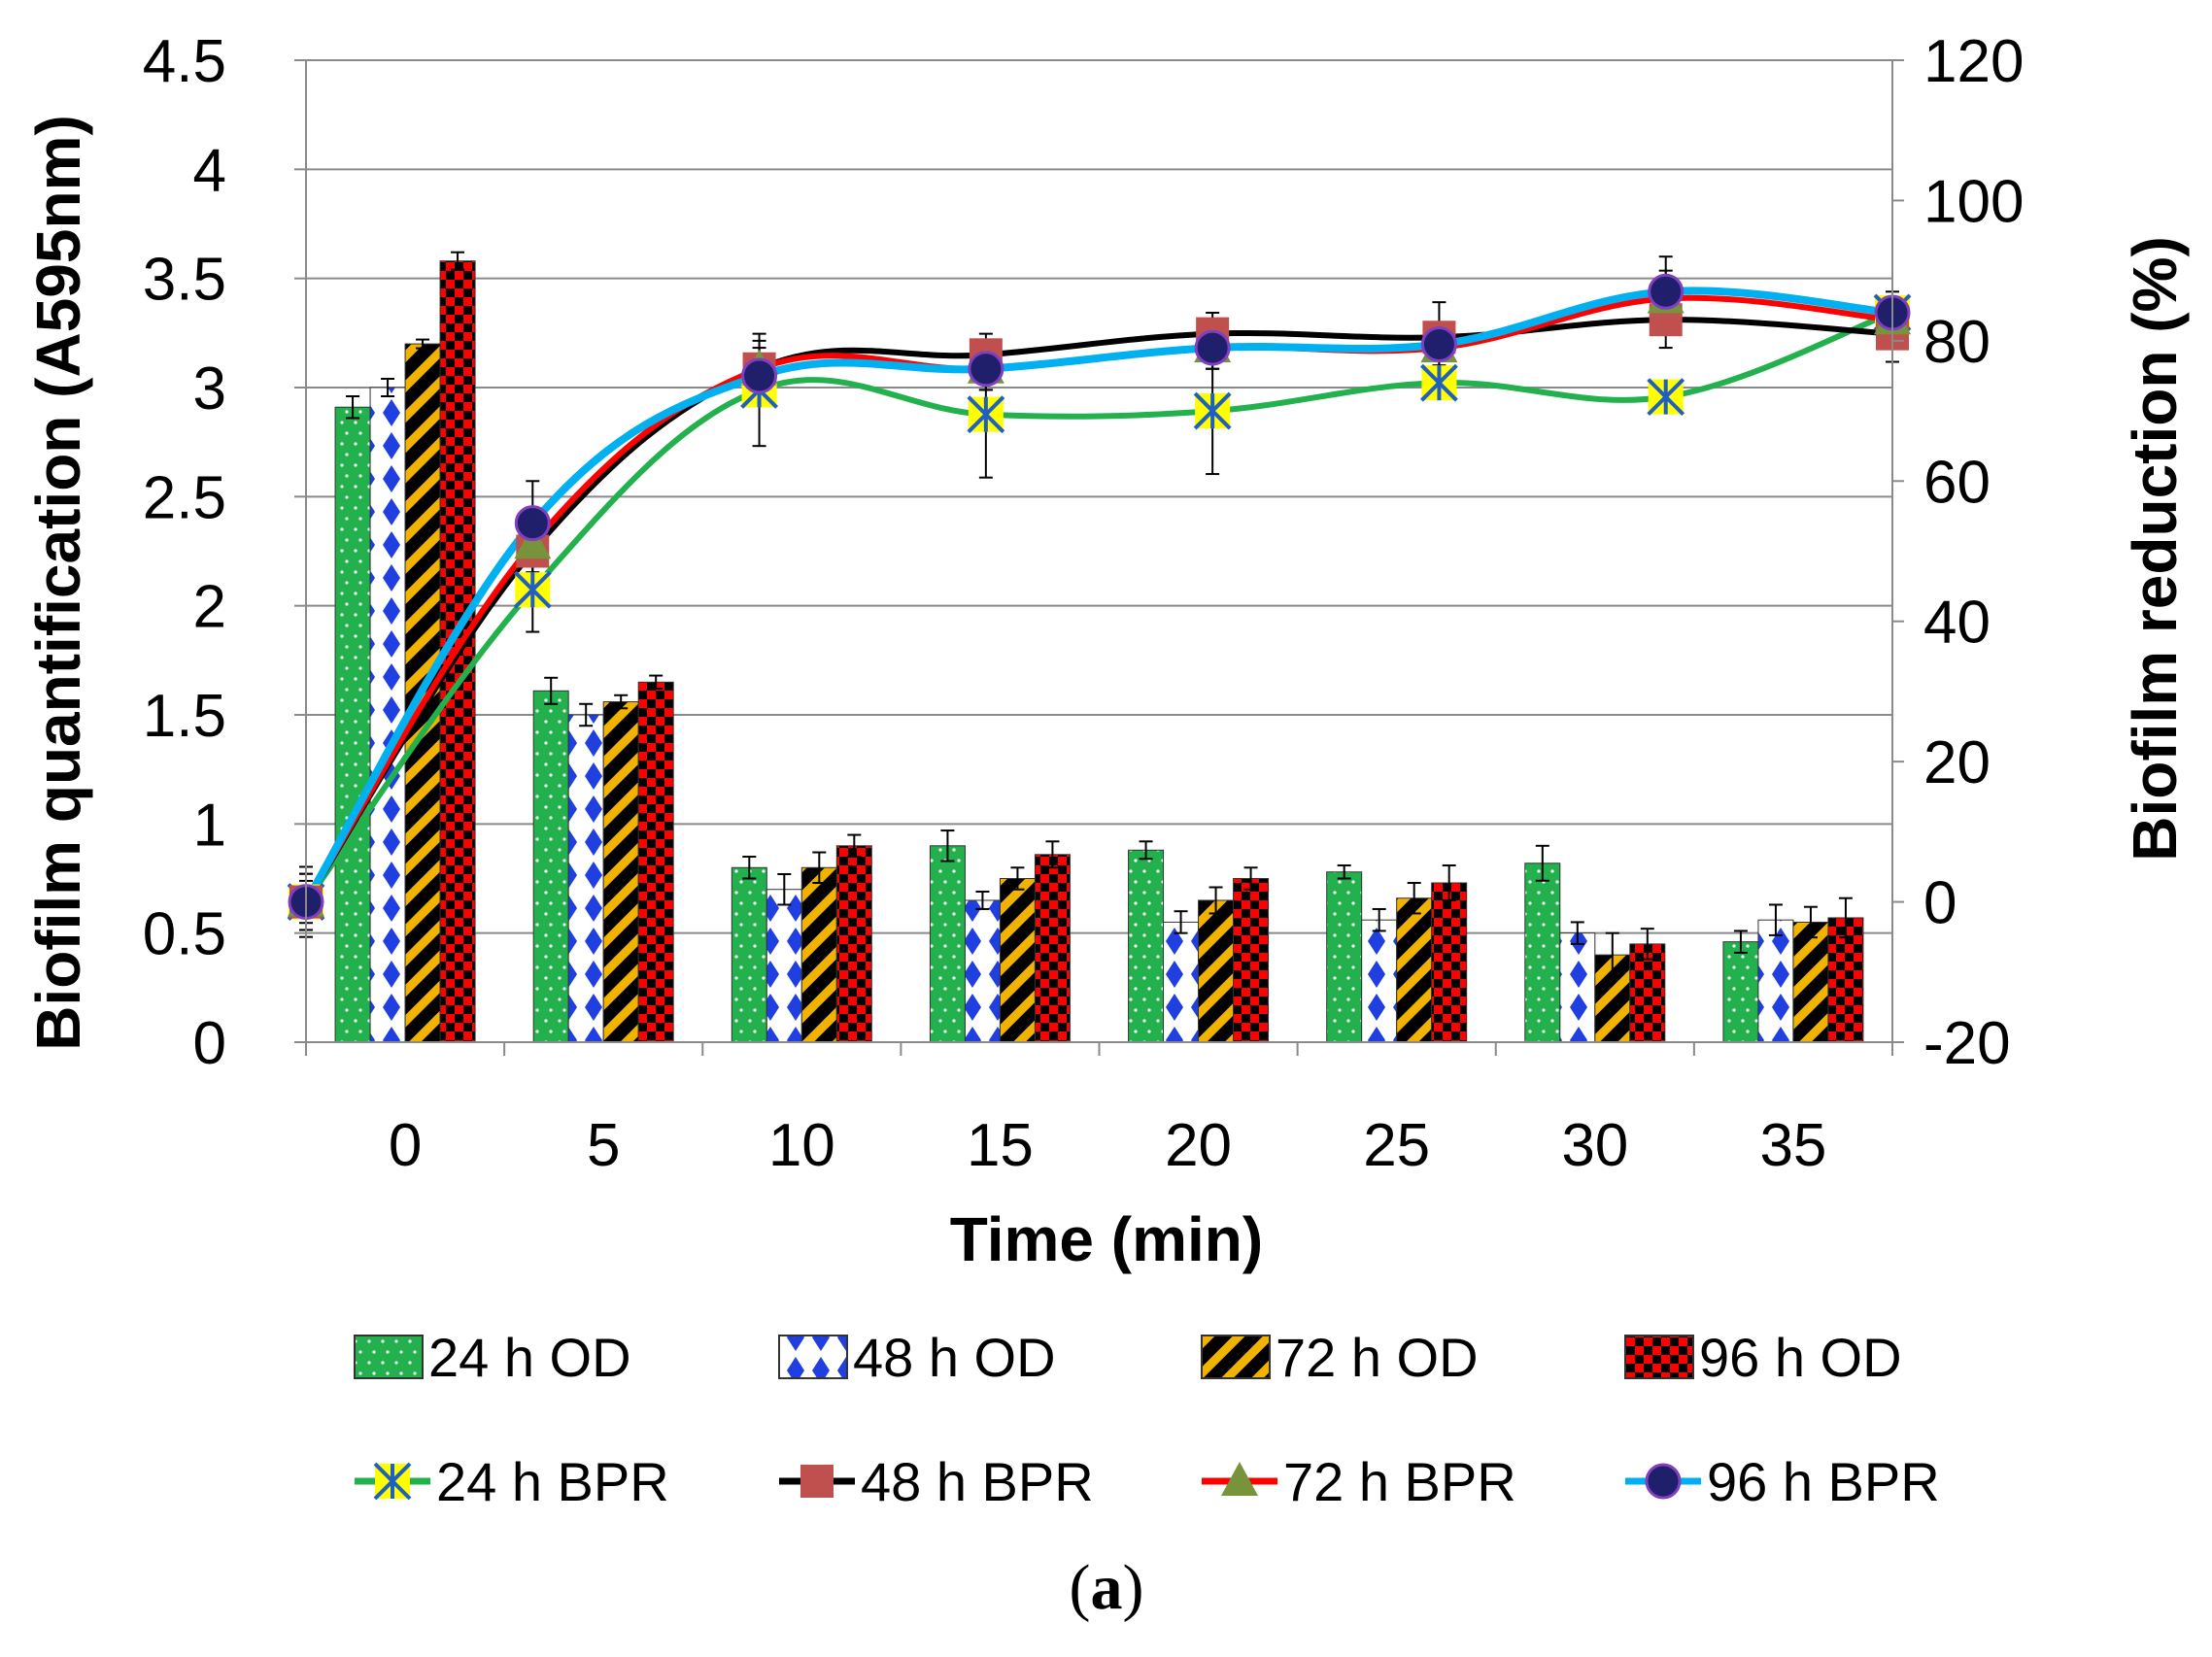 This screenshot has height=1657, width=2212. Describe the element at coordinates (1957, 623) in the screenshot. I see `y-right-tick-label: 40` at that location.